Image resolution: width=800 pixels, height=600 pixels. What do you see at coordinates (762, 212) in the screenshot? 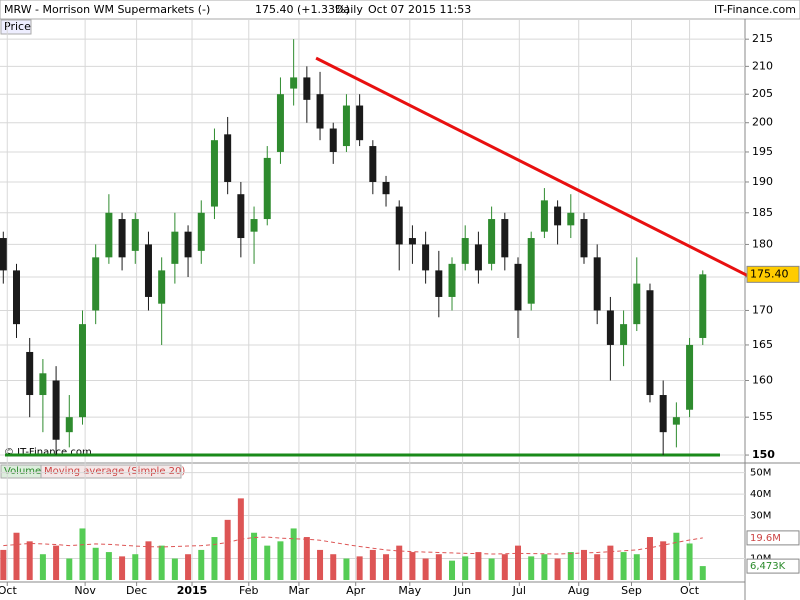
I see `y-tick-label: 185` at bounding box center [762, 212].